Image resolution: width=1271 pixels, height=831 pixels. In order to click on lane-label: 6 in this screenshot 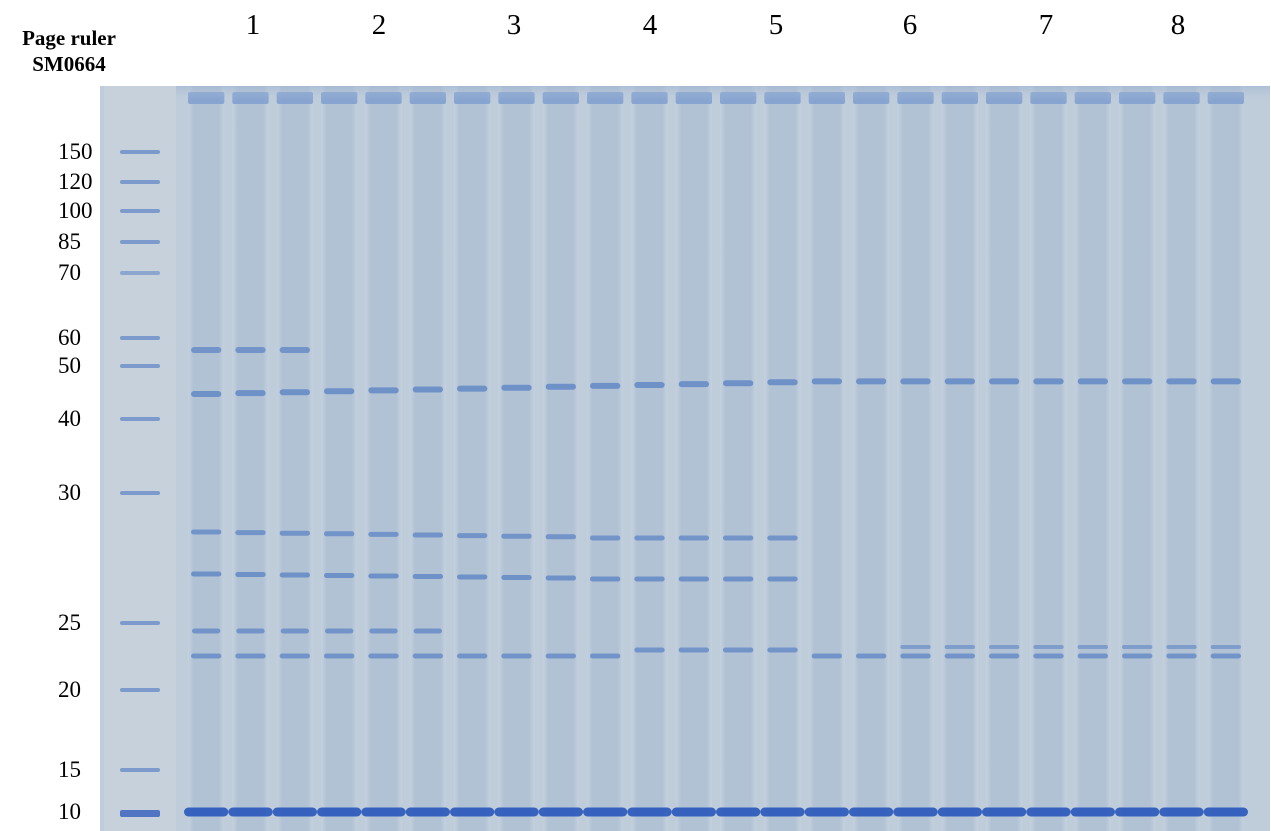, I will do `click(910, 25)`.